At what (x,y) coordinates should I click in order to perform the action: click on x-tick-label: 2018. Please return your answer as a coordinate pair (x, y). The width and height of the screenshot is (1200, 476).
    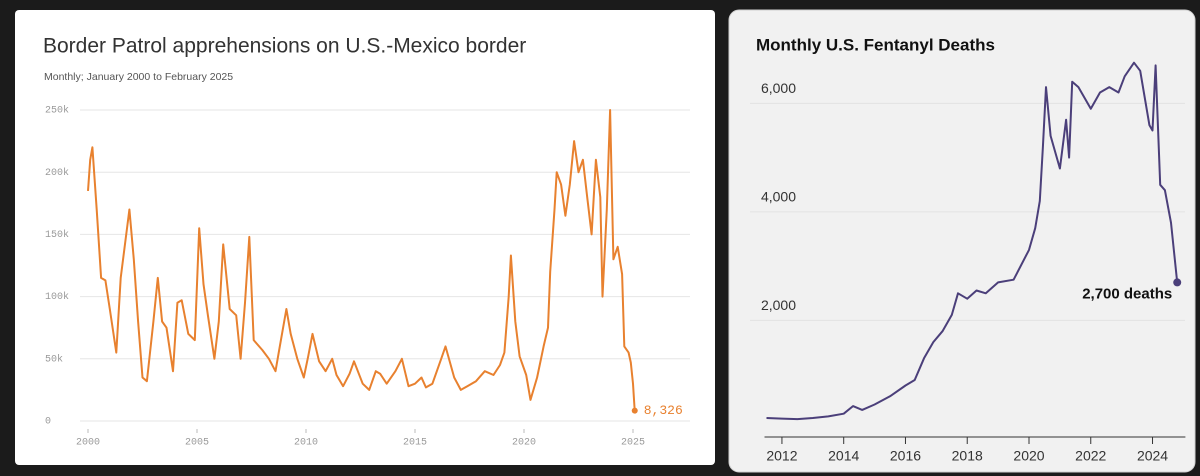
    Looking at the image, I should click on (967, 456).